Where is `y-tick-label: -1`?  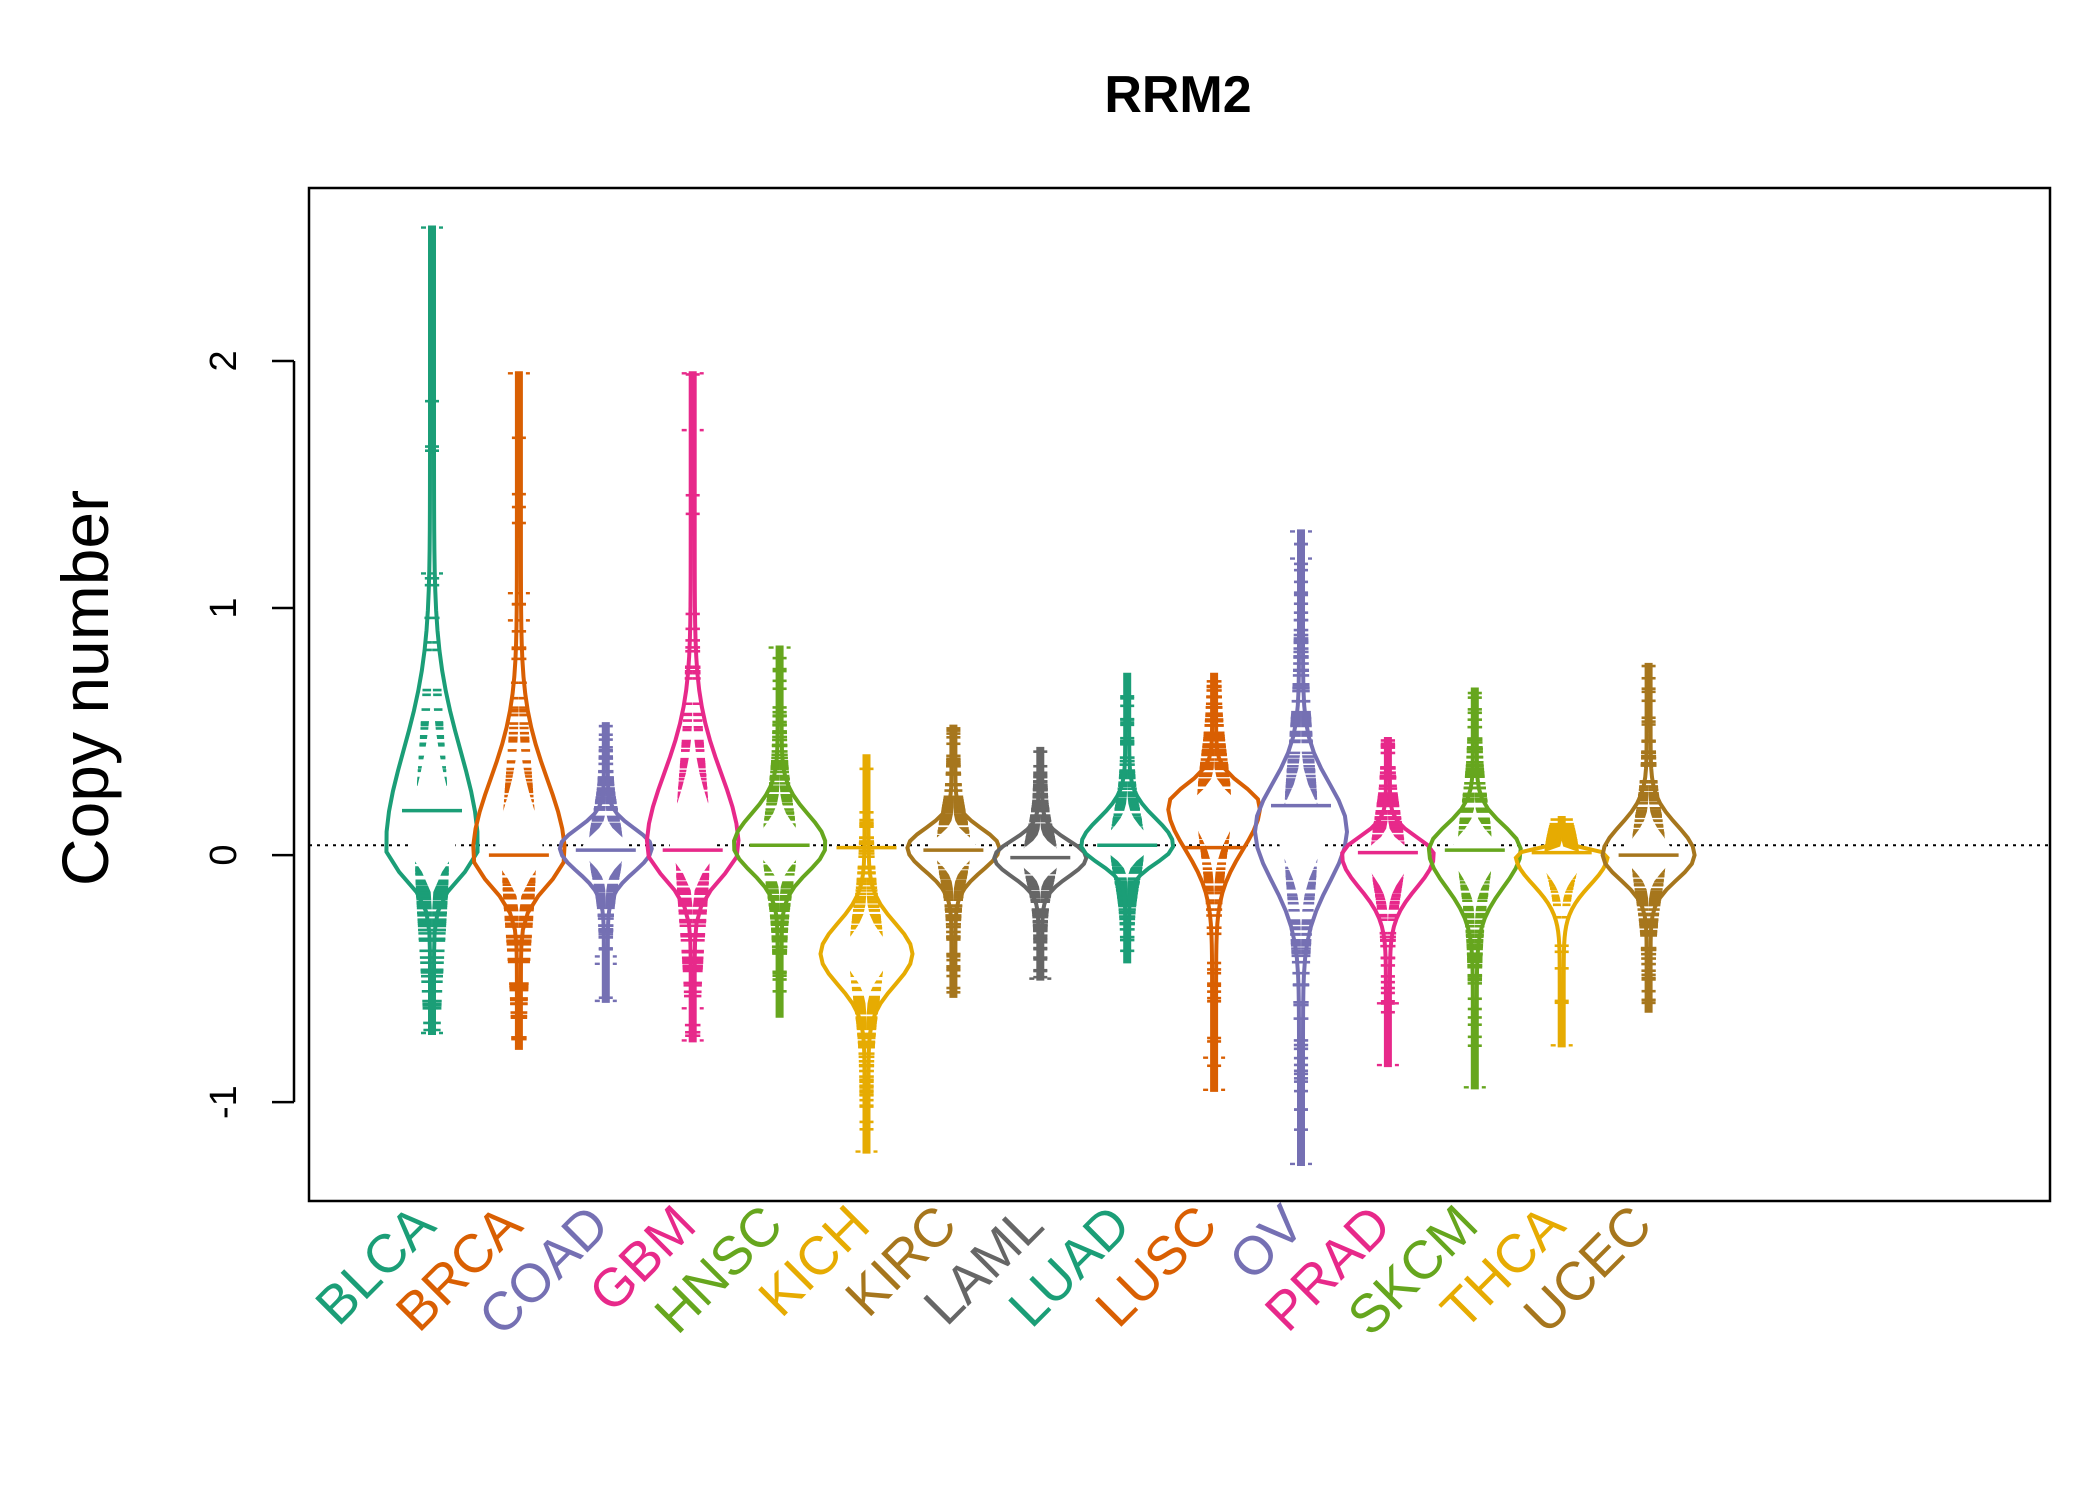 y-tick-label: -1 is located at coordinates (224, 1102).